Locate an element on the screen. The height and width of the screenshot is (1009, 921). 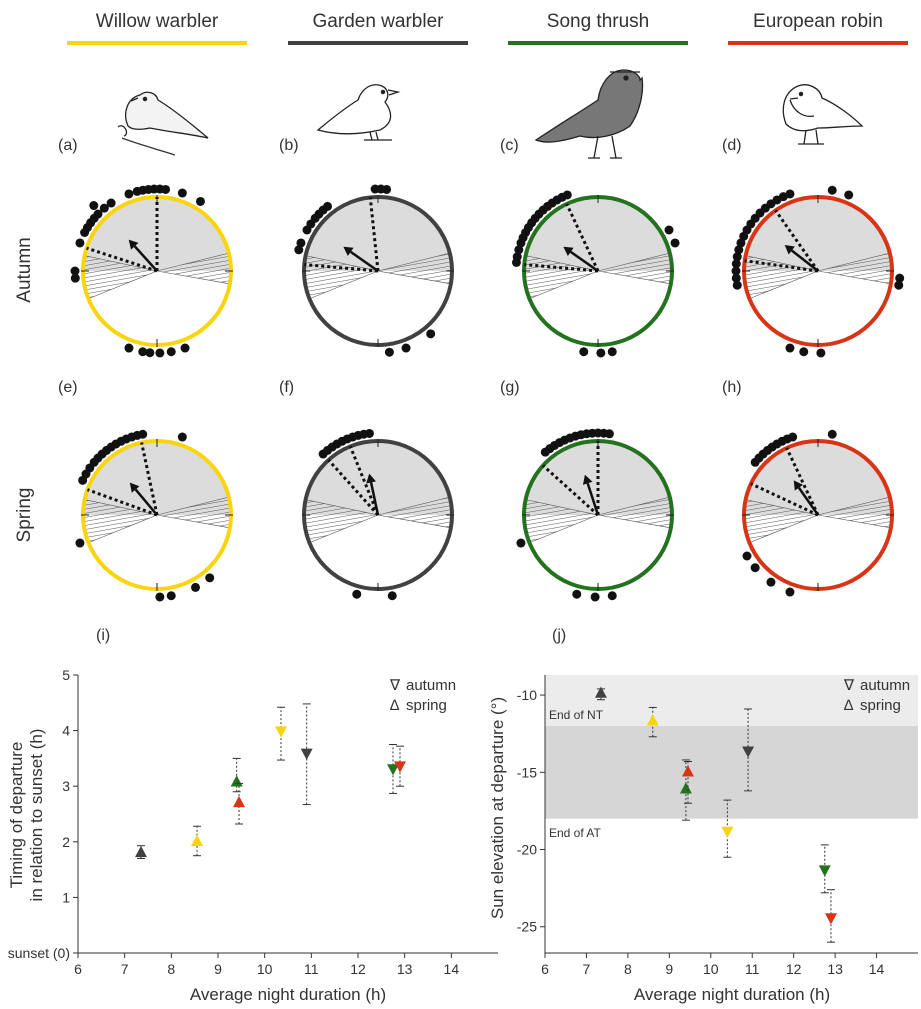
point-willow-warbler-autumn is located at coordinates (281, 733).